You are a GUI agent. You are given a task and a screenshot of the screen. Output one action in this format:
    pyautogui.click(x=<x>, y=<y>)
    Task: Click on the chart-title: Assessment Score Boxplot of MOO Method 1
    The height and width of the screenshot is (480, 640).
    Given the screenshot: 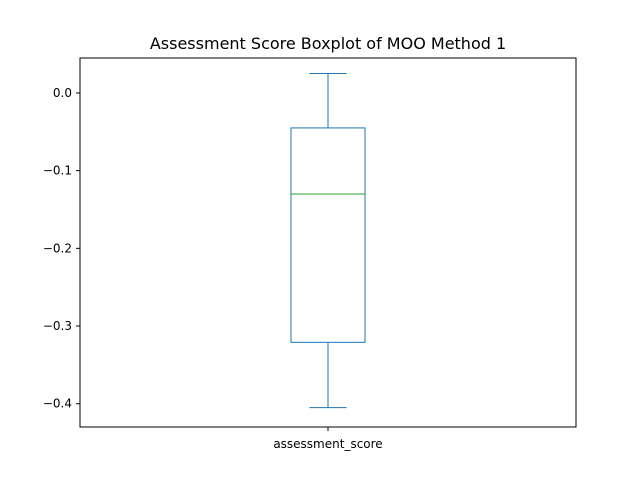 What is the action you would take?
    pyautogui.click(x=328, y=43)
    